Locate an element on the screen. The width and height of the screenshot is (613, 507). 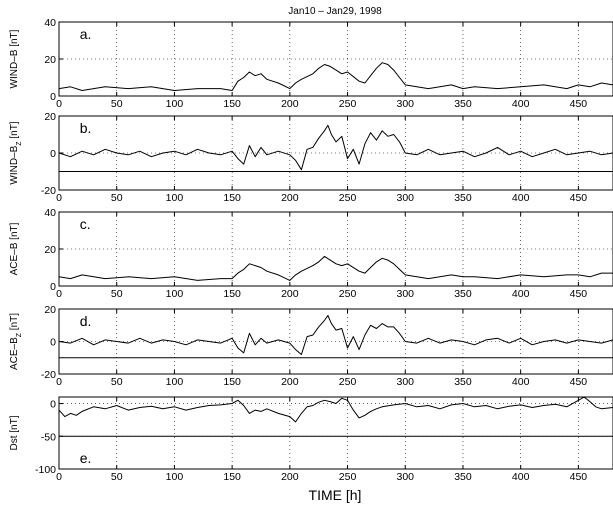
y-axis-label: Dst [nT] is located at coordinates (14, 432).